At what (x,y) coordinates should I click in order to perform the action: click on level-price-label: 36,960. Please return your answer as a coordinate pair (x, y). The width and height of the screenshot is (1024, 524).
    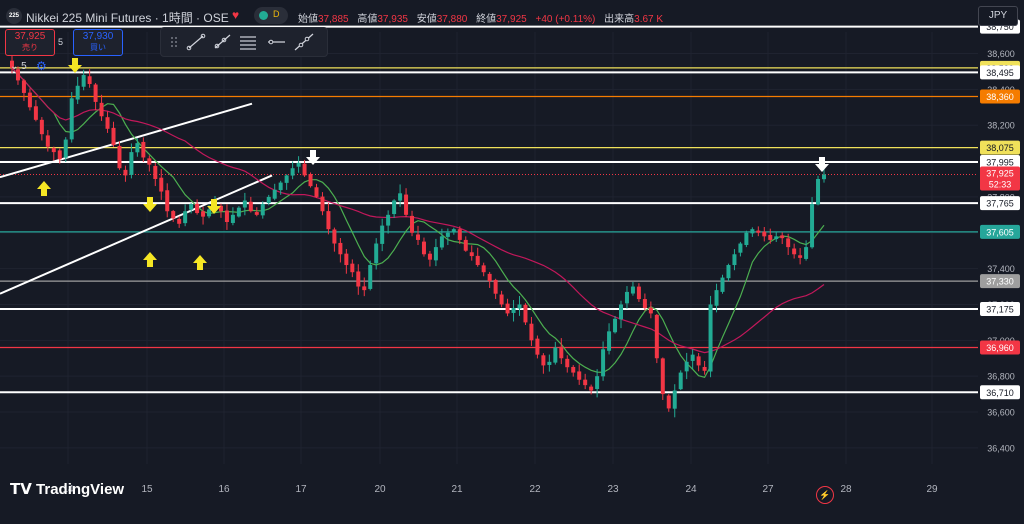
    Looking at the image, I should click on (1000, 348).